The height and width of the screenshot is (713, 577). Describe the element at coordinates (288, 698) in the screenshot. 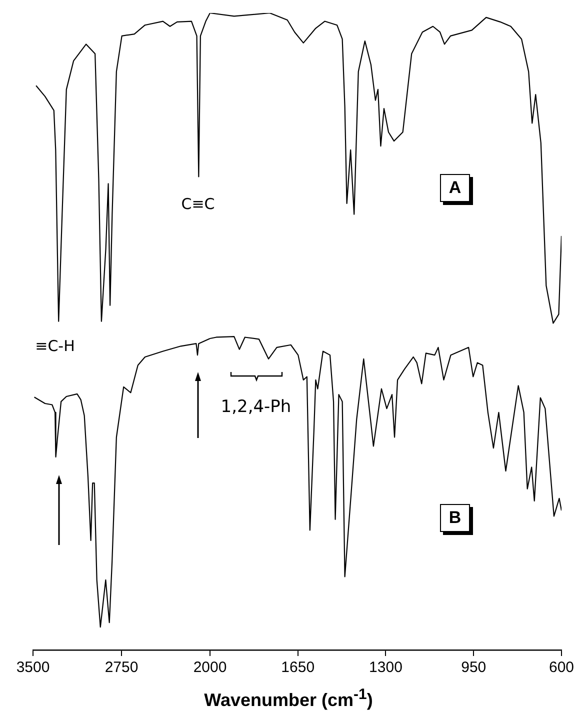

I see `x-axis-title: Wavenumber (cm$^{-1}$)` at that location.